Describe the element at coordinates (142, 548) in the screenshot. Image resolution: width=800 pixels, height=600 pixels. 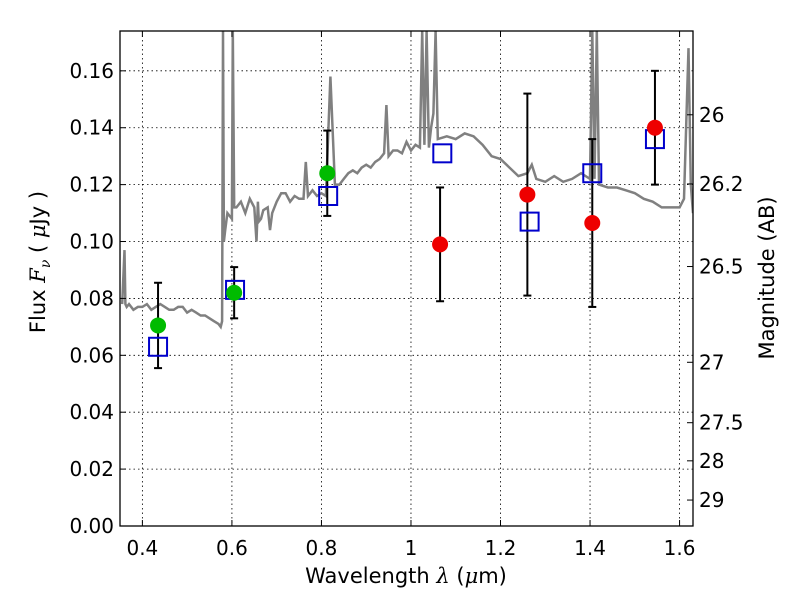
I see `x-tick-label: 0.4` at that location.